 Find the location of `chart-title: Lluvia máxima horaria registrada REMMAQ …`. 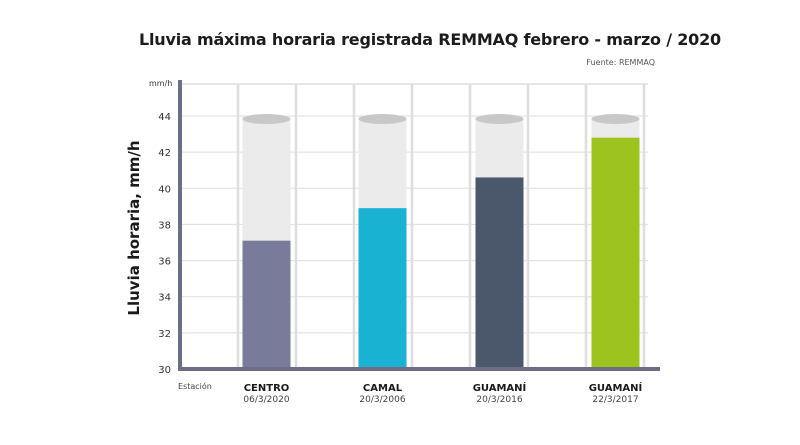

chart-title: Lluvia máxima horaria registrada REMMAQ … is located at coordinates (430, 39).